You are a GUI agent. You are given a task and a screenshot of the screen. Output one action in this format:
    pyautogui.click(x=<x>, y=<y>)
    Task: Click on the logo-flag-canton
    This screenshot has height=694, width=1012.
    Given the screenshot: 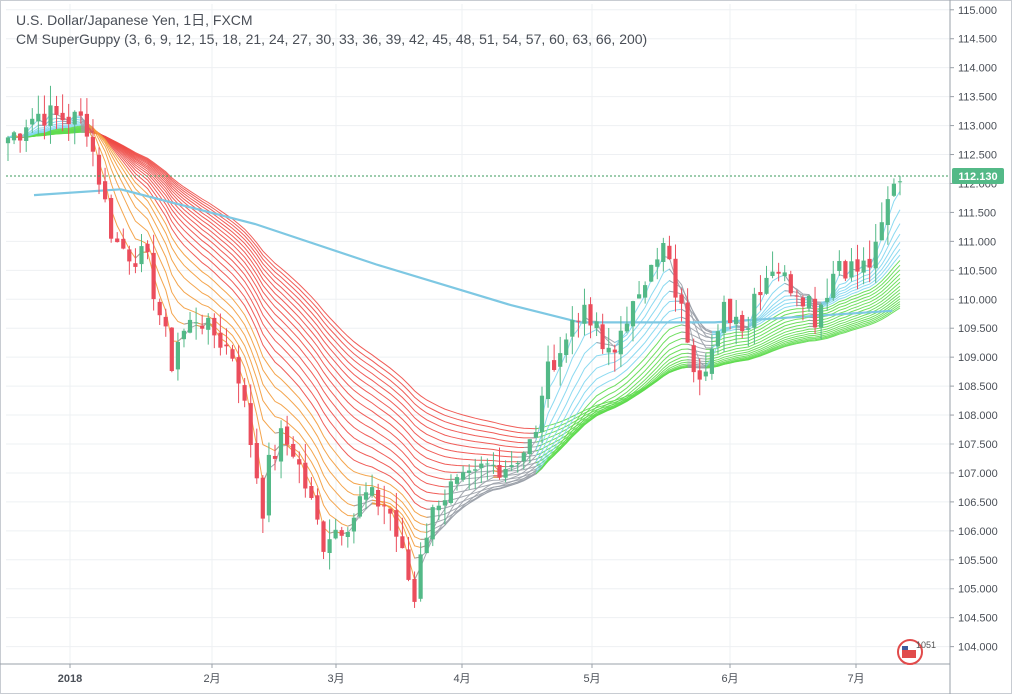 What is the action you would take?
    pyautogui.click(x=905, y=648)
    